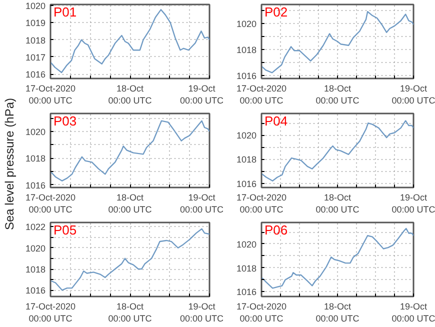  What do you see at coordinates (276, 121) in the screenshot?
I see `chart-title: P04` at bounding box center [276, 121].